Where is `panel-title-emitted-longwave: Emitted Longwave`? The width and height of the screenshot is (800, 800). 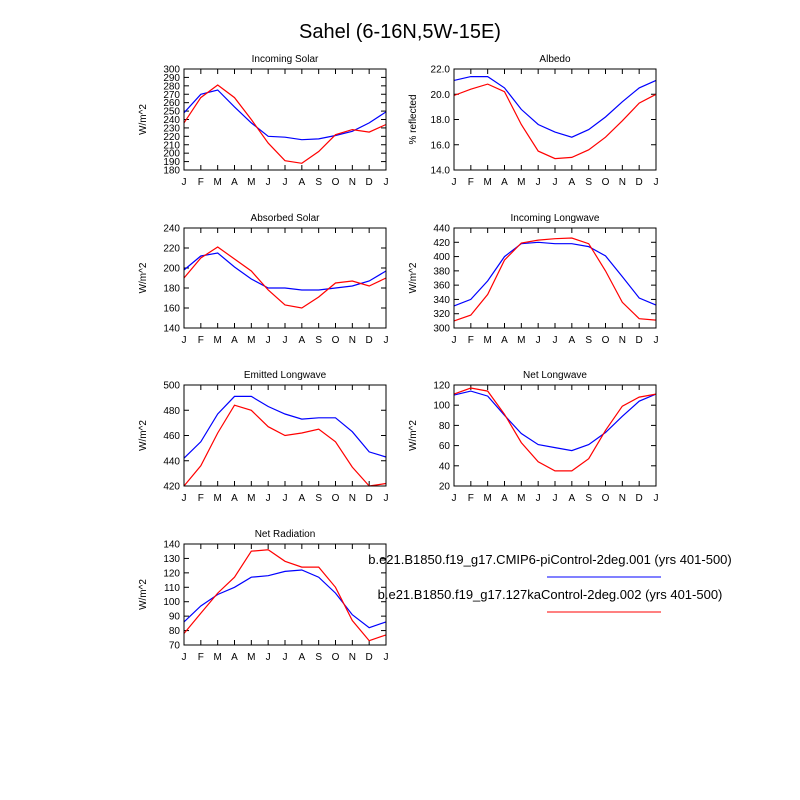 panel-title-emitted-longwave: Emitted Longwave is located at coordinates (285, 375).